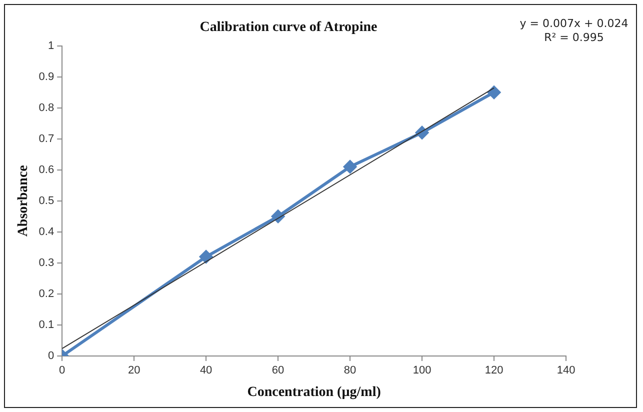 The width and height of the screenshot is (643, 412). Describe the element at coordinates (134, 370) in the screenshot. I see `x-tick-label: 20` at that location.